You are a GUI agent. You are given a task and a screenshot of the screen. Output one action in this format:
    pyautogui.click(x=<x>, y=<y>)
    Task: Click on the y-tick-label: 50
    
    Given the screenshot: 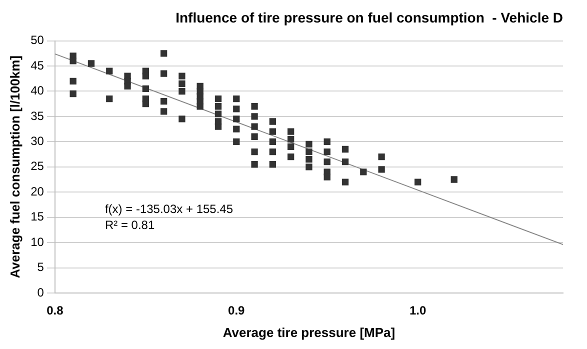 What is the action you would take?
    pyautogui.click(x=37, y=40)
    